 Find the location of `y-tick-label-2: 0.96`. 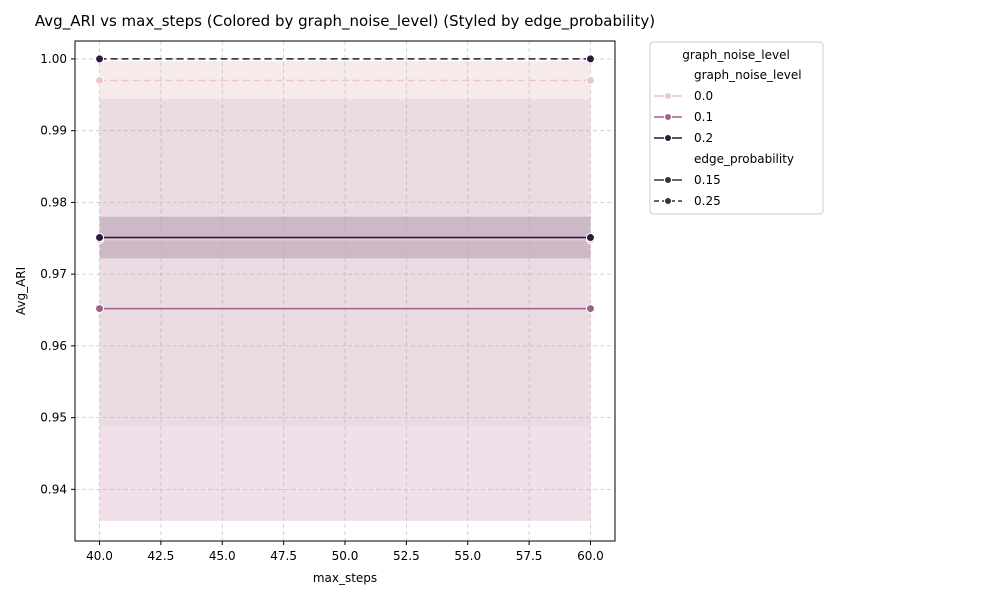

y-tick-label-2: 0.96 is located at coordinates (53, 346).